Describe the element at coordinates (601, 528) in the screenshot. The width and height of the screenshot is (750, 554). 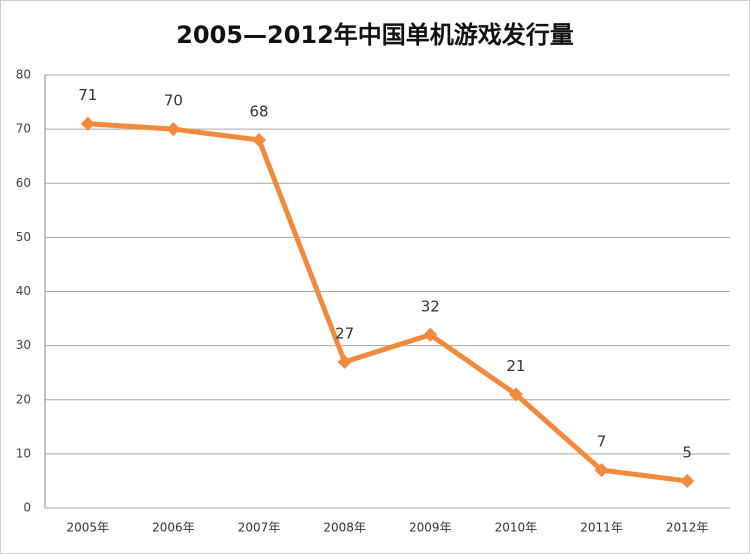
I see `x-tick-label: 2011年` at that location.